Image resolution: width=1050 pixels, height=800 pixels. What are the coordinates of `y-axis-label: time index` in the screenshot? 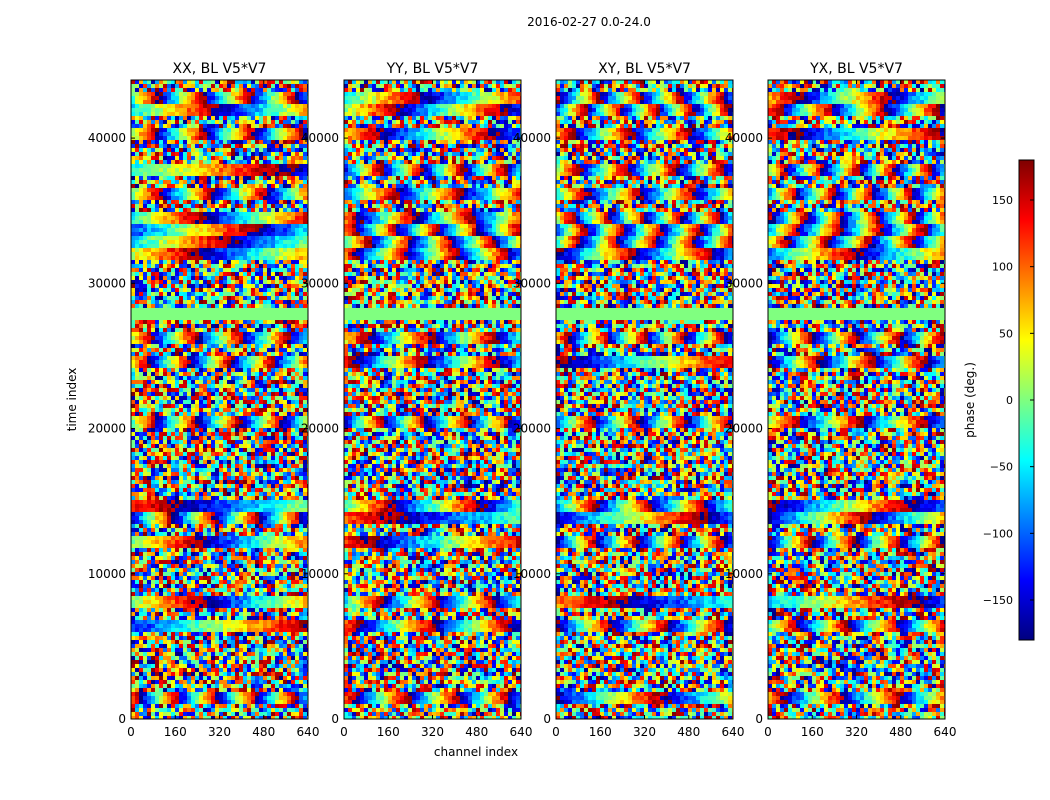 It's located at (72, 400).